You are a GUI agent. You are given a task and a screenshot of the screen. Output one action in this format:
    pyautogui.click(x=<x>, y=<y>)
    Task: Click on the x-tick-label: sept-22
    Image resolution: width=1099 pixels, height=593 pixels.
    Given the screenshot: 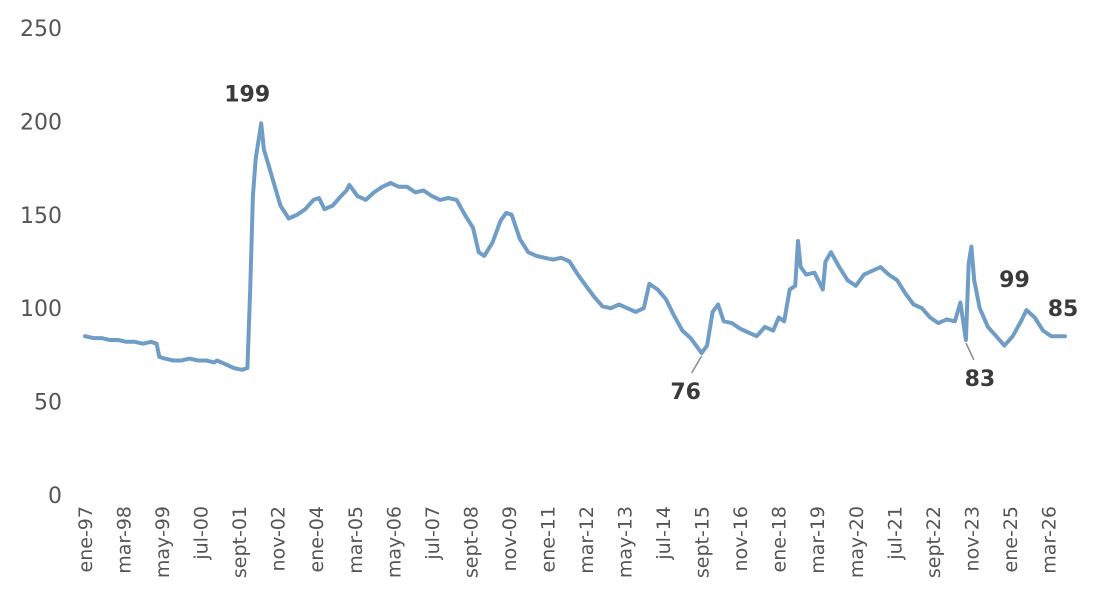 What is the action you would take?
    pyautogui.click(x=934, y=542)
    